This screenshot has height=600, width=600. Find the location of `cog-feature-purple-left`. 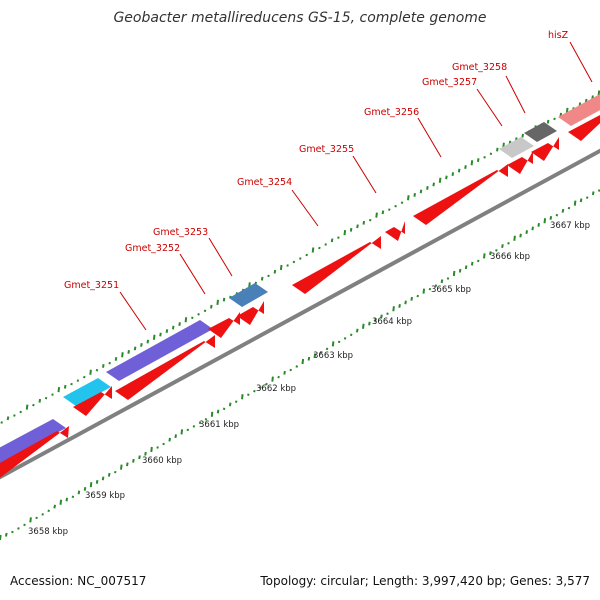

cog-feature-purple-left is located at coordinates (33, 443).